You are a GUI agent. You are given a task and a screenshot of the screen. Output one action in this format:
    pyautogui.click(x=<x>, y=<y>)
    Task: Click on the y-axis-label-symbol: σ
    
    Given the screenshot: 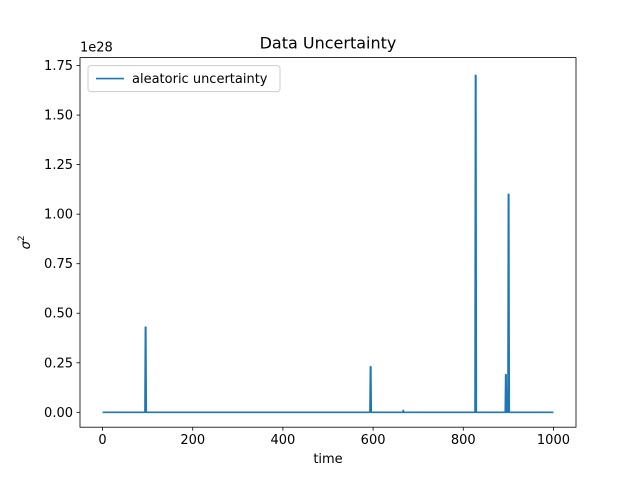 What is the action you would take?
    pyautogui.click(x=26, y=244)
    